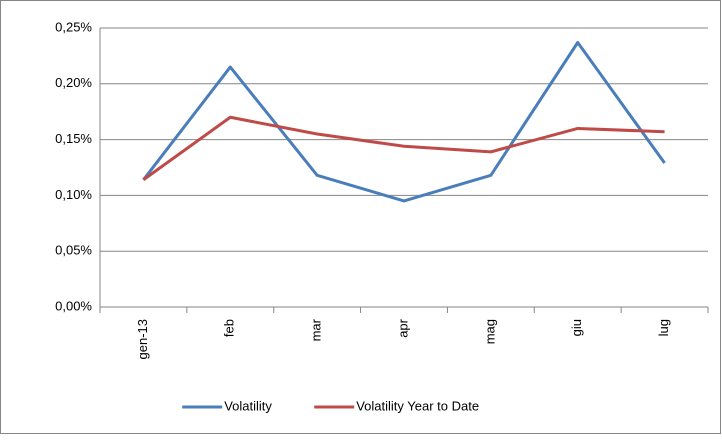  I want to click on legend-label: Volatility Year to Date, so click(417, 405).